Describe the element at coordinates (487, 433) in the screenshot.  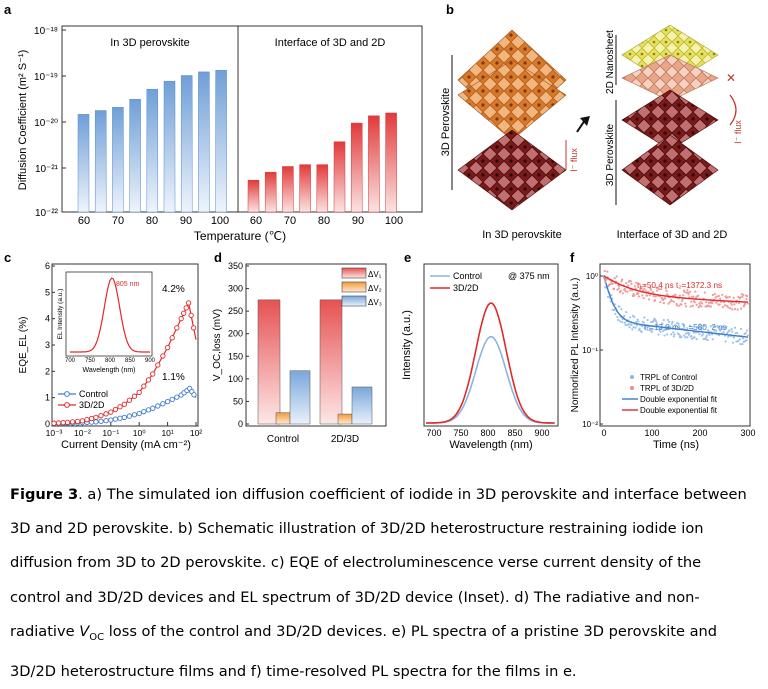
I see `panel-e-xtick: 800` at that location.